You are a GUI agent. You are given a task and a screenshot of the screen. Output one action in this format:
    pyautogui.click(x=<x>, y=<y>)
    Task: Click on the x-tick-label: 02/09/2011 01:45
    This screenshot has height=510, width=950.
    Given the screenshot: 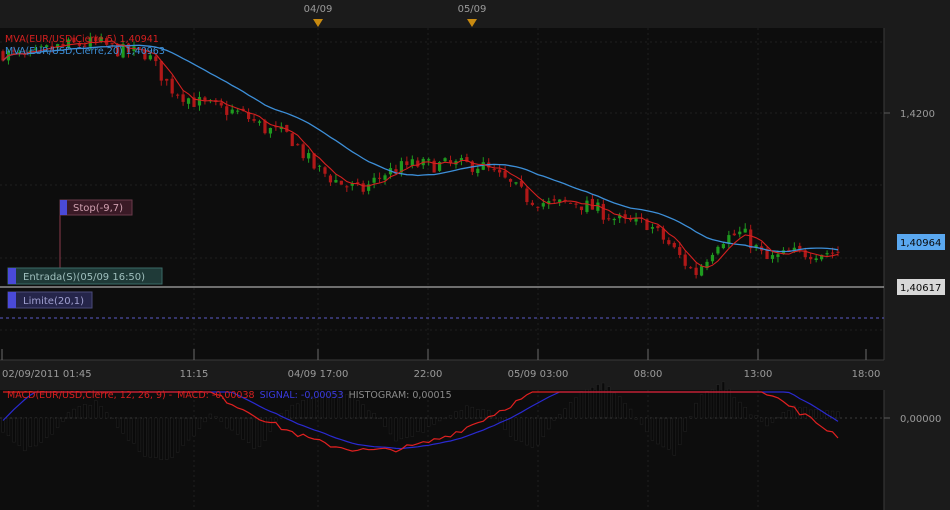 What is the action you would take?
    pyautogui.click(x=47, y=374)
    